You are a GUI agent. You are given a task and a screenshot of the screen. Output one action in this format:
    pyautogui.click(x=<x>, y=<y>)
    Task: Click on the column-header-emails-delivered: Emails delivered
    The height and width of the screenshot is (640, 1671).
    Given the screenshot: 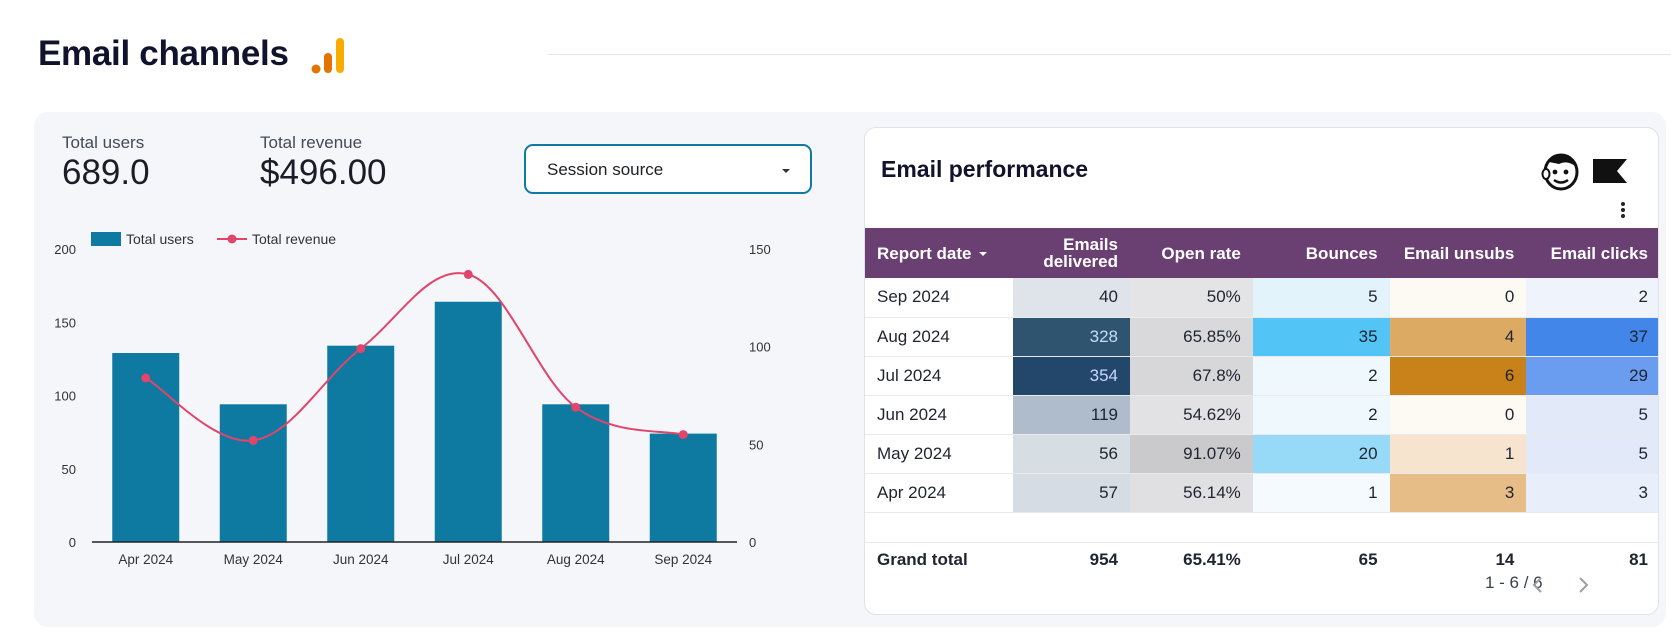 What is the action you would take?
    pyautogui.click(x=1071, y=253)
    